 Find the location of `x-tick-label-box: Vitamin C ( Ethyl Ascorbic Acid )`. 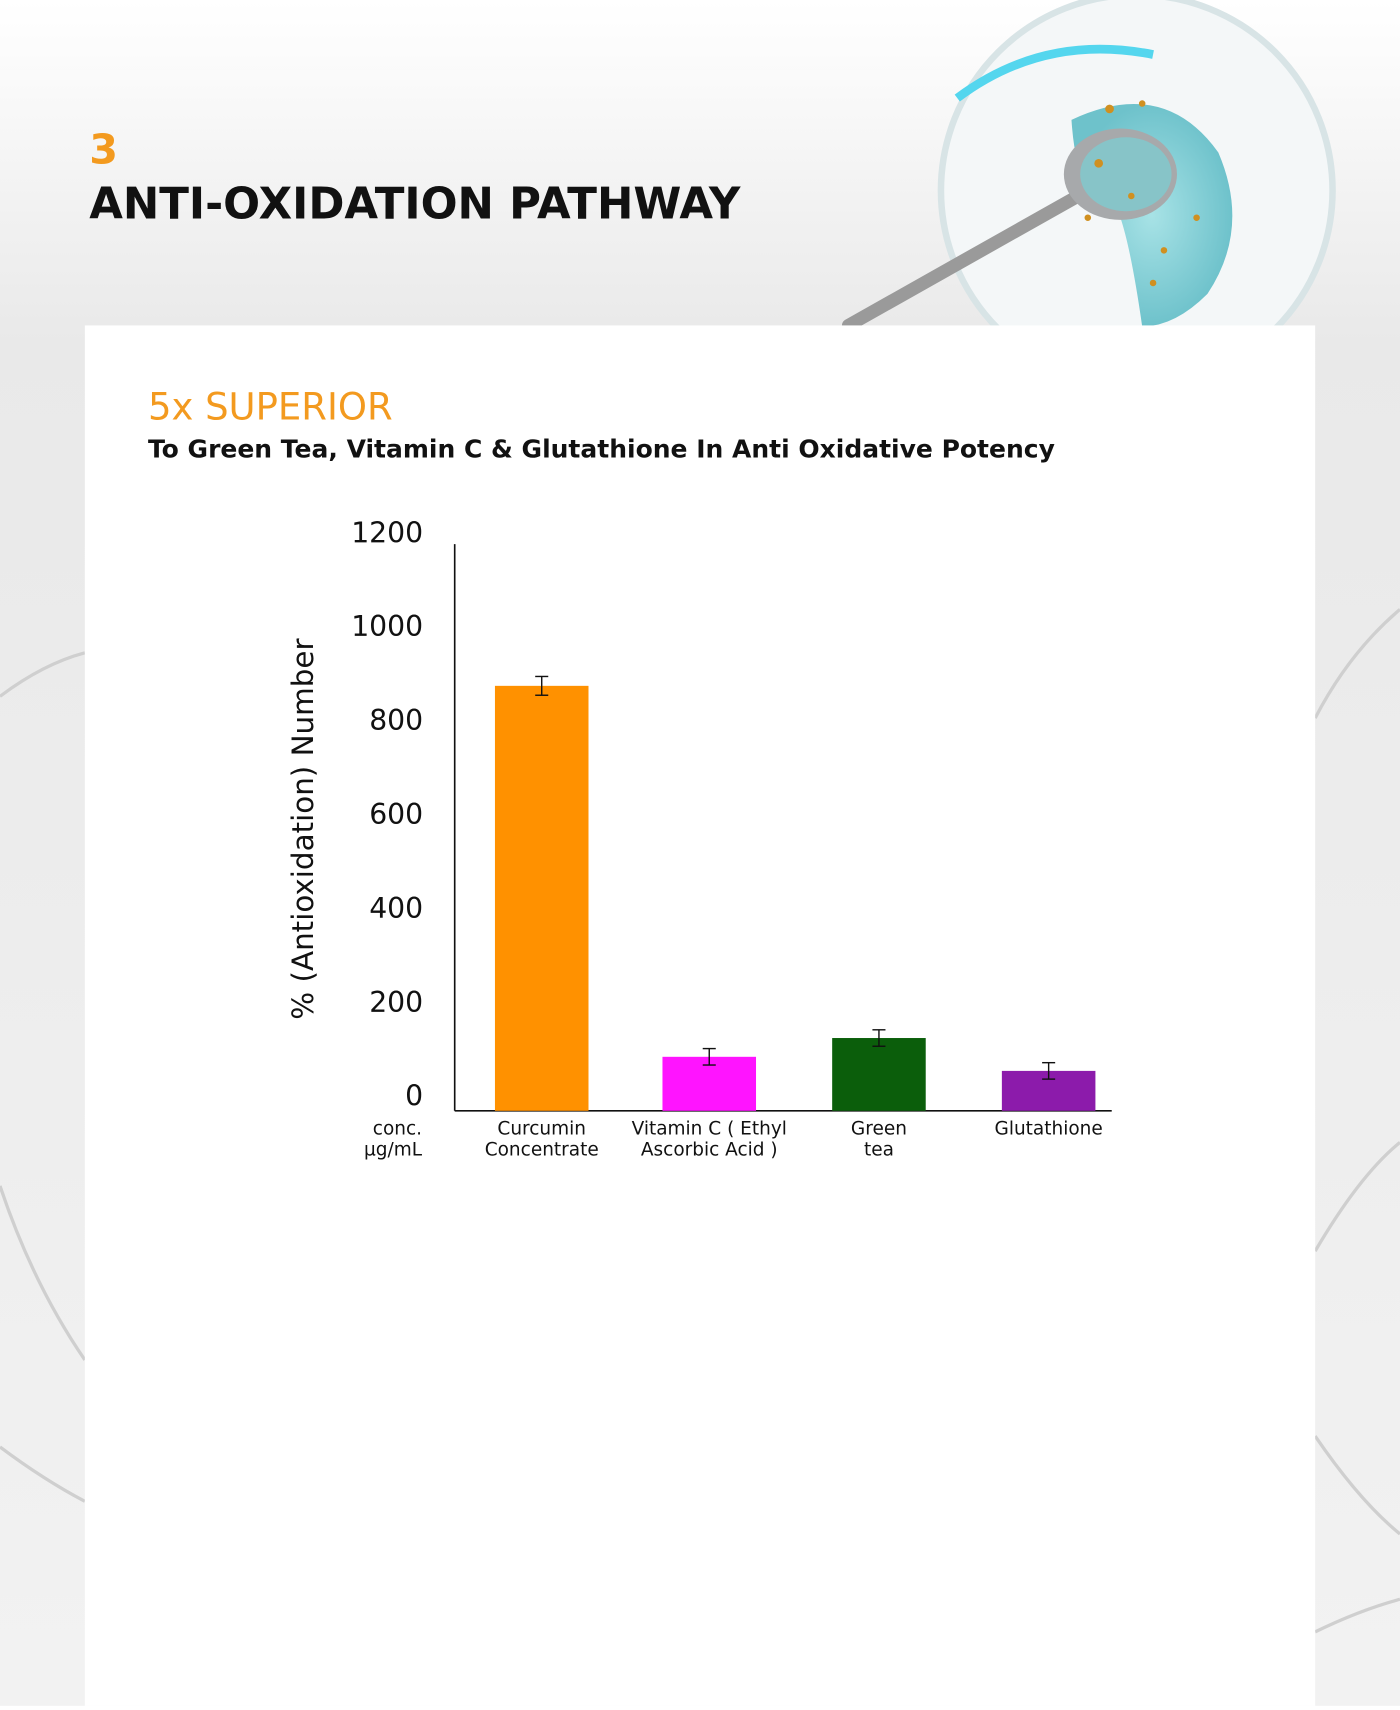

x-tick-label-box: Vitamin C ( Ethyl Ascorbic Acid ) is located at coordinates (709, 1140).